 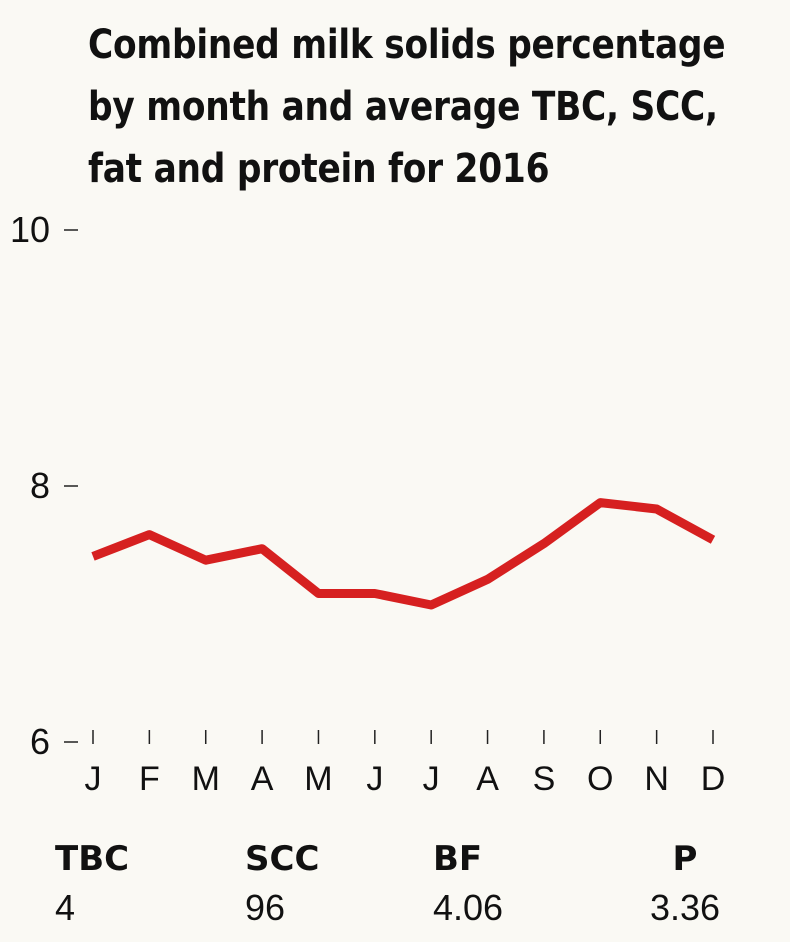 What do you see at coordinates (685, 907) in the screenshot?
I see `stat-value-p: 3.36` at bounding box center [685, 907].